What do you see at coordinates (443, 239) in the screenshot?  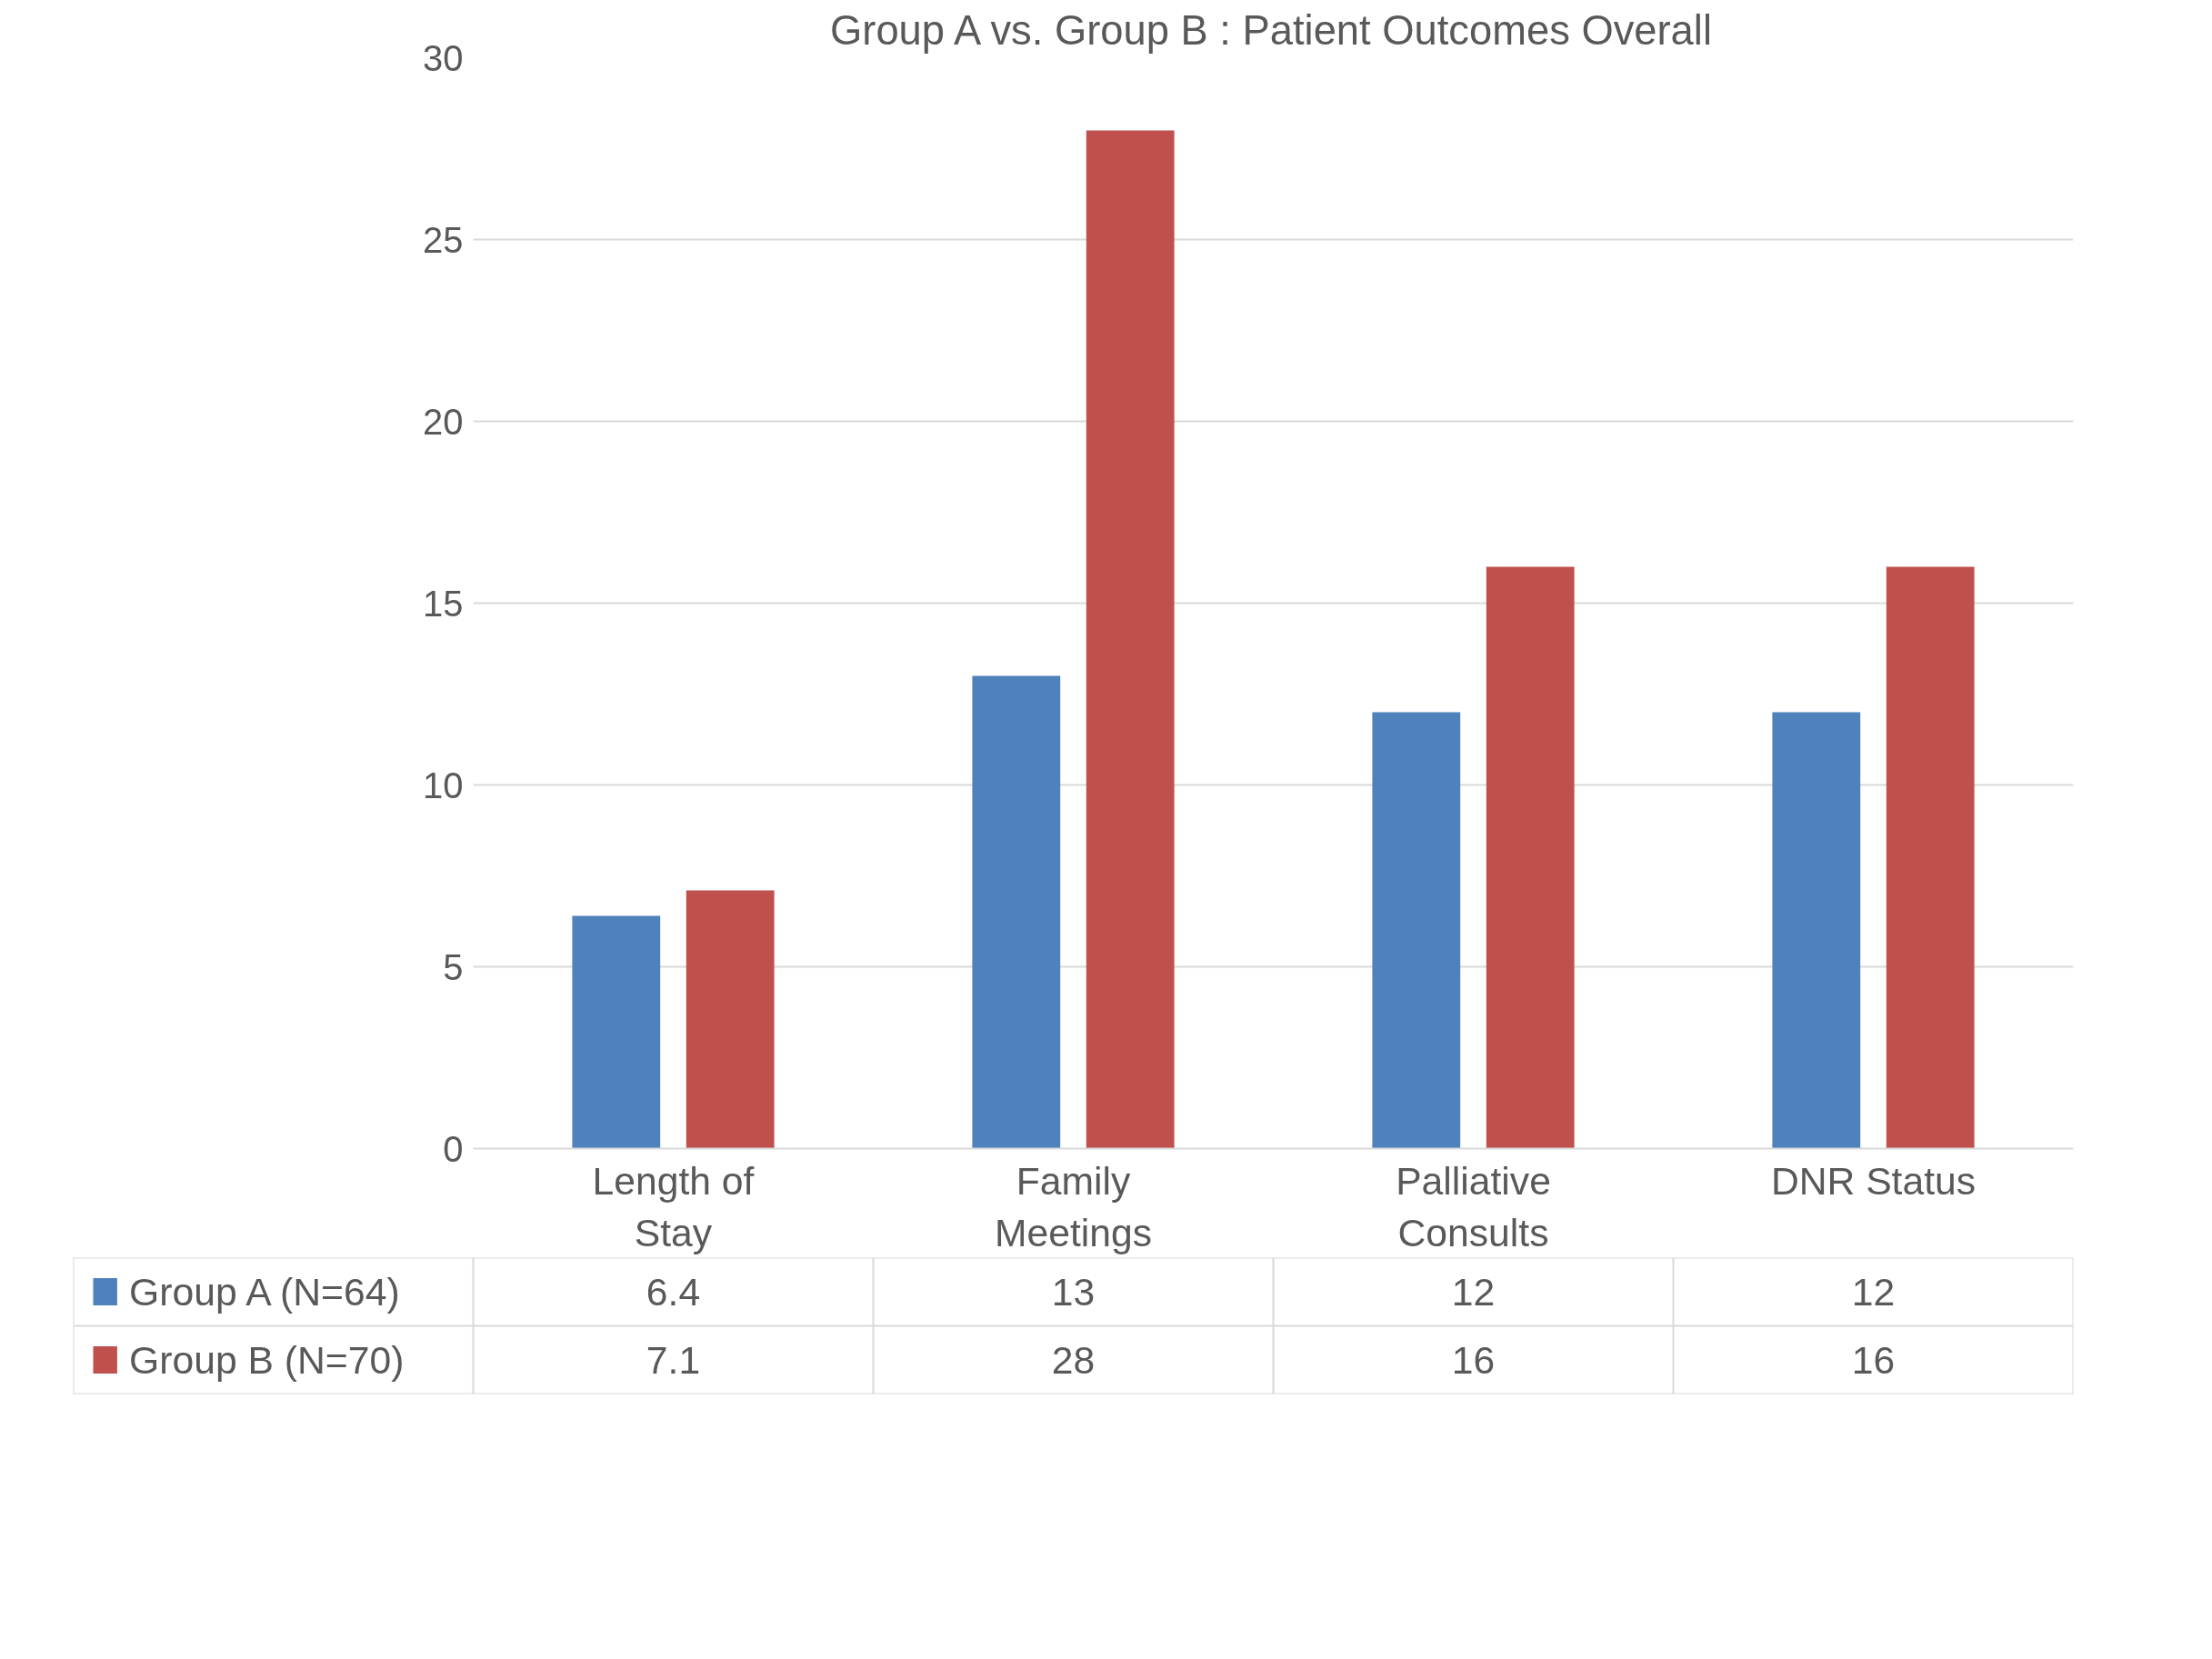 I see `y-tick-label: 25` at bounding box center [443, 239].